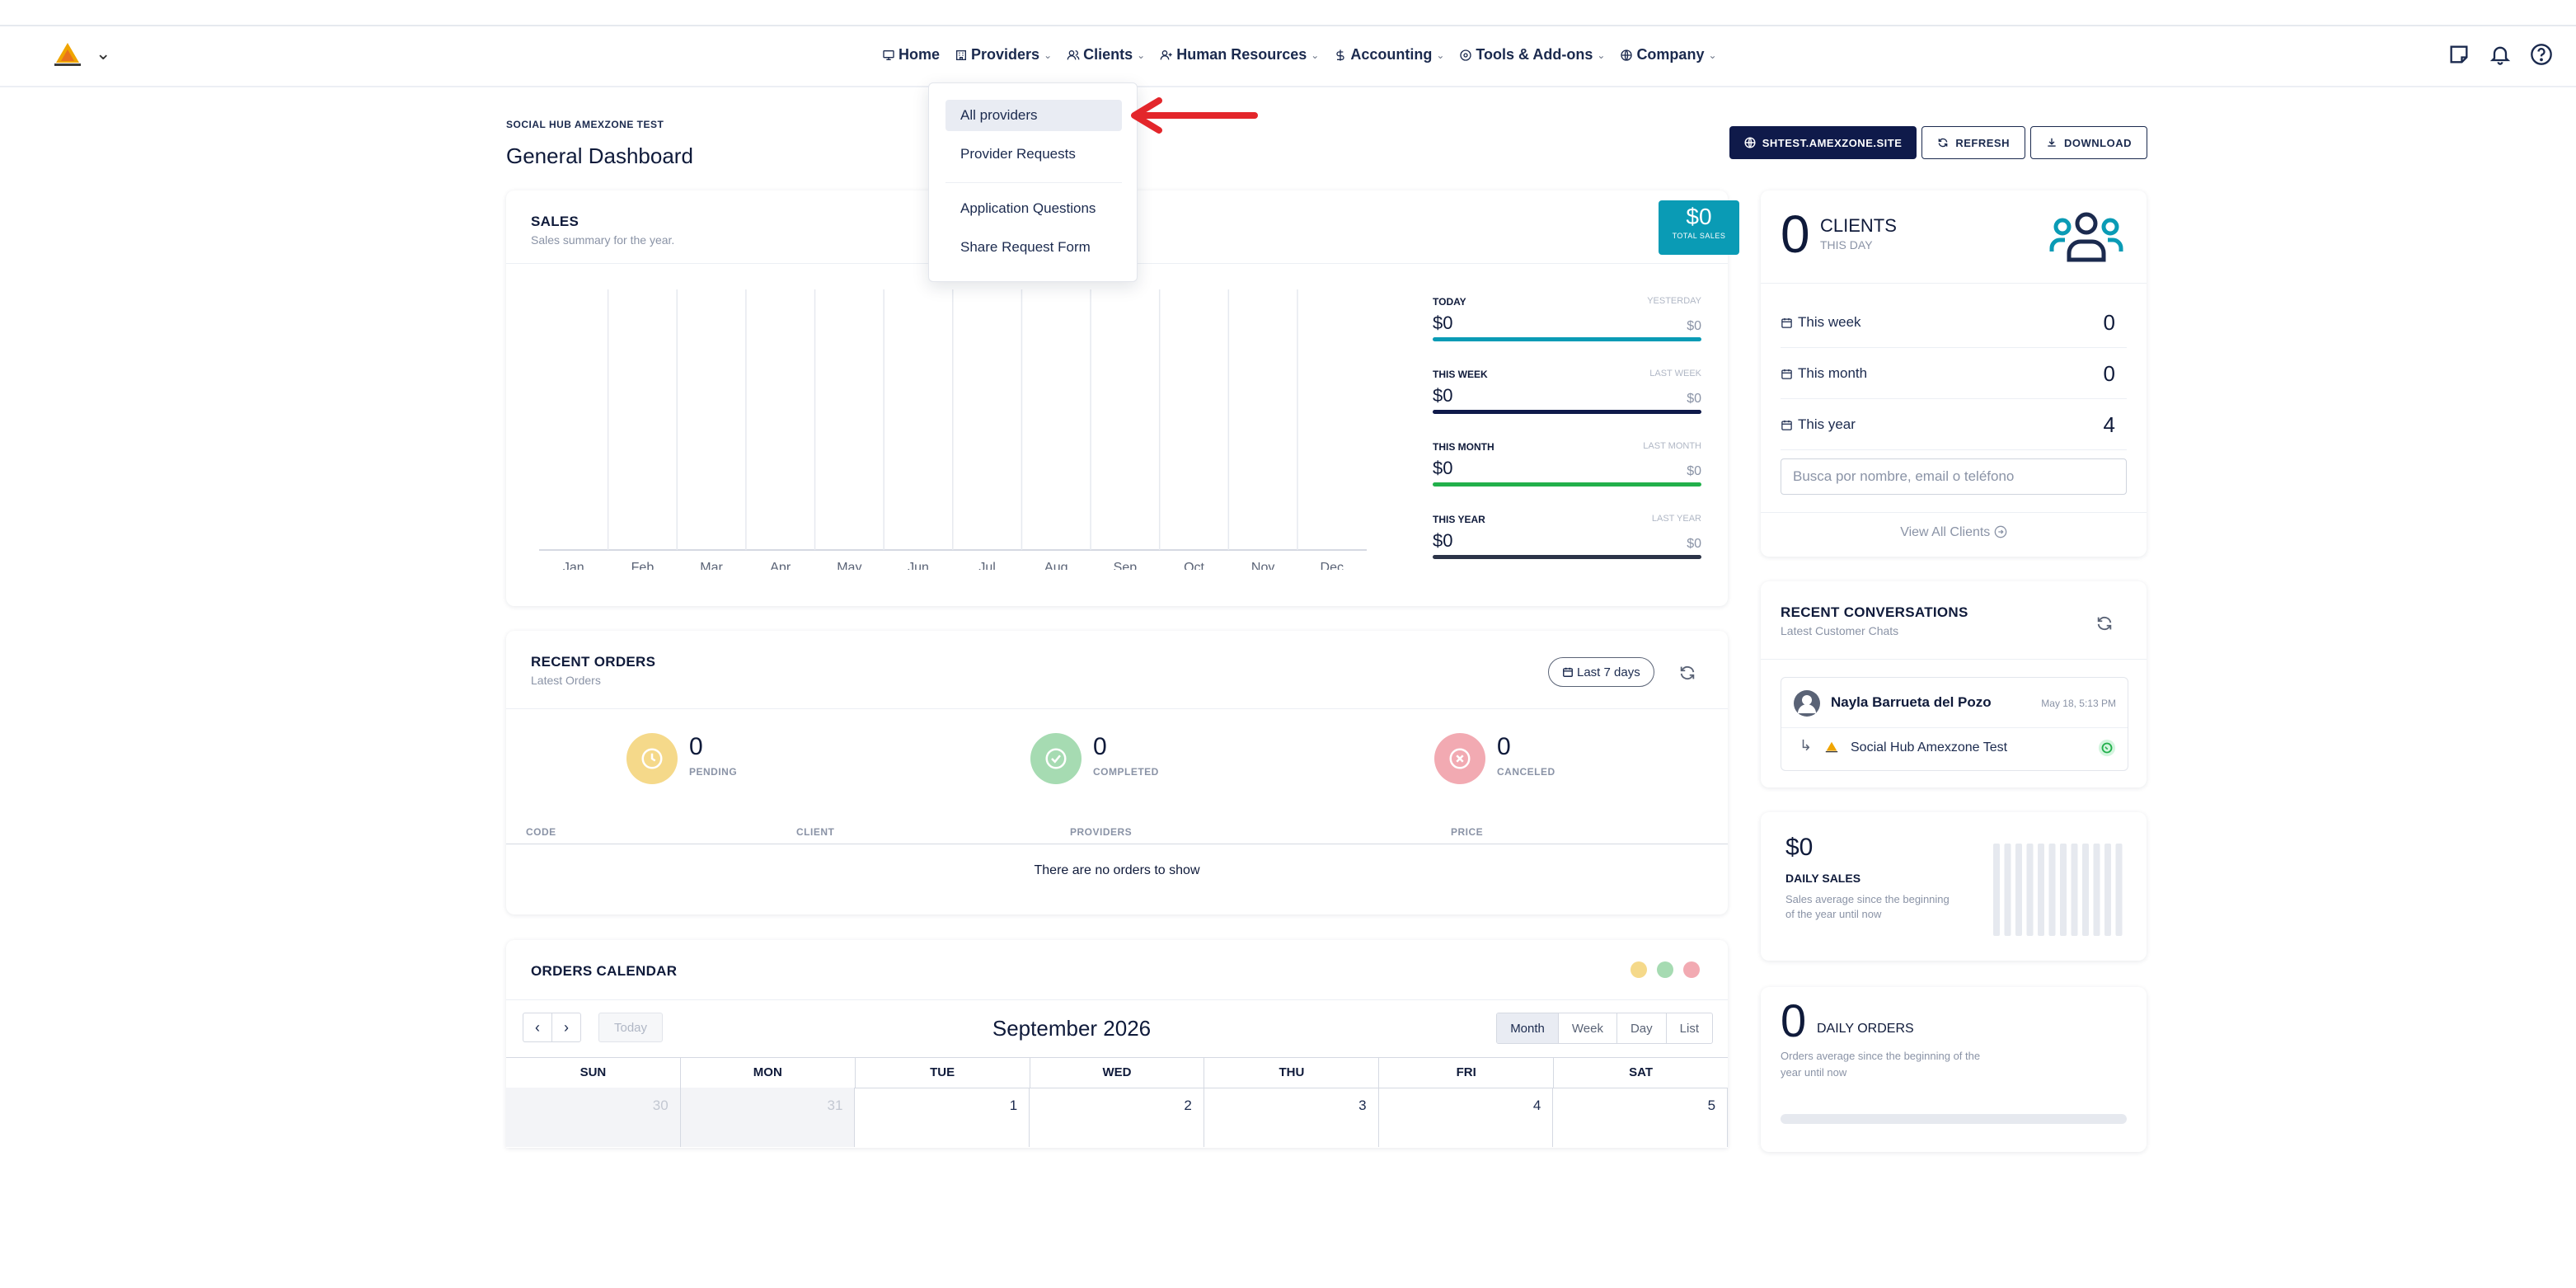  I want to click on clients-footer-divider, so click(1954, 512).